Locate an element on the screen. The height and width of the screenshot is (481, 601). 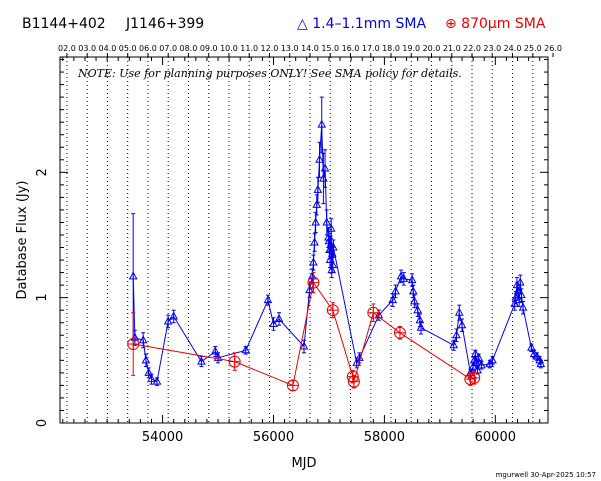
top-tick-label: 07.0 is located at coordinates (168, 48).